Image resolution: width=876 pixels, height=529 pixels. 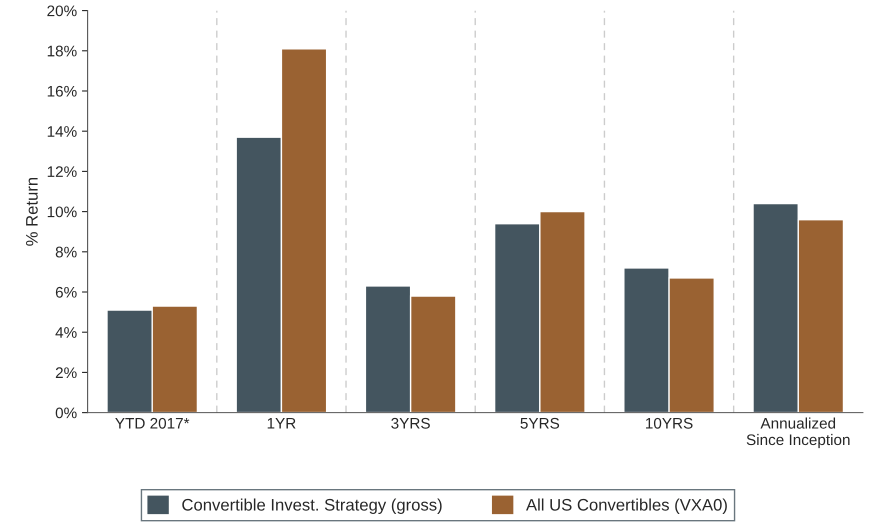 What do you see at coordinates (62, 91) in the screenshot?
I see `y-tick-label: 16%` at bounding box center [62, 91].